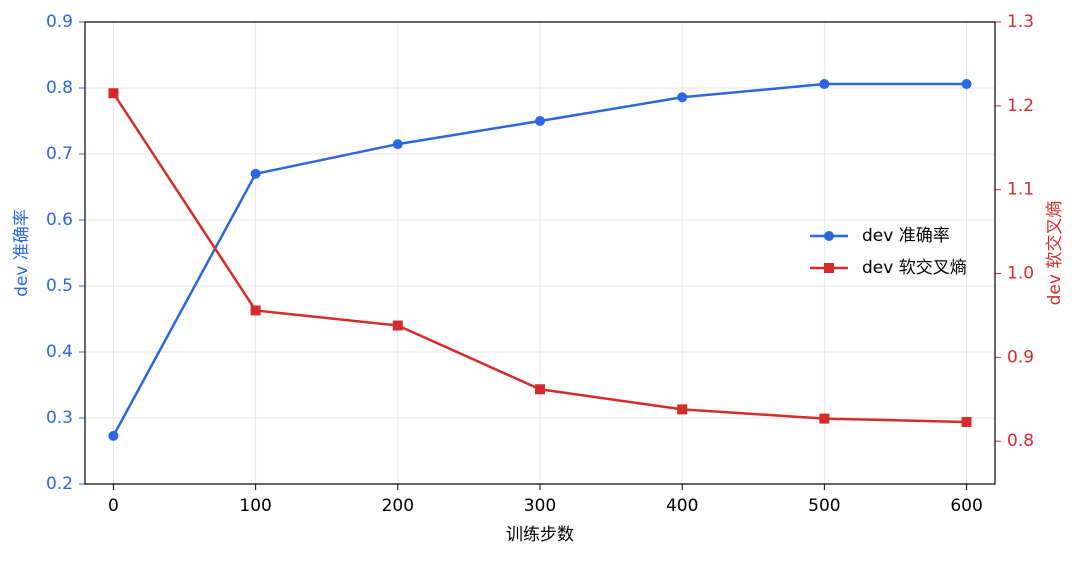 Image resolution: width=1080 pixels, height=561 pixels. I want to click on y-tick-label: 0.6, so click(59, 220).